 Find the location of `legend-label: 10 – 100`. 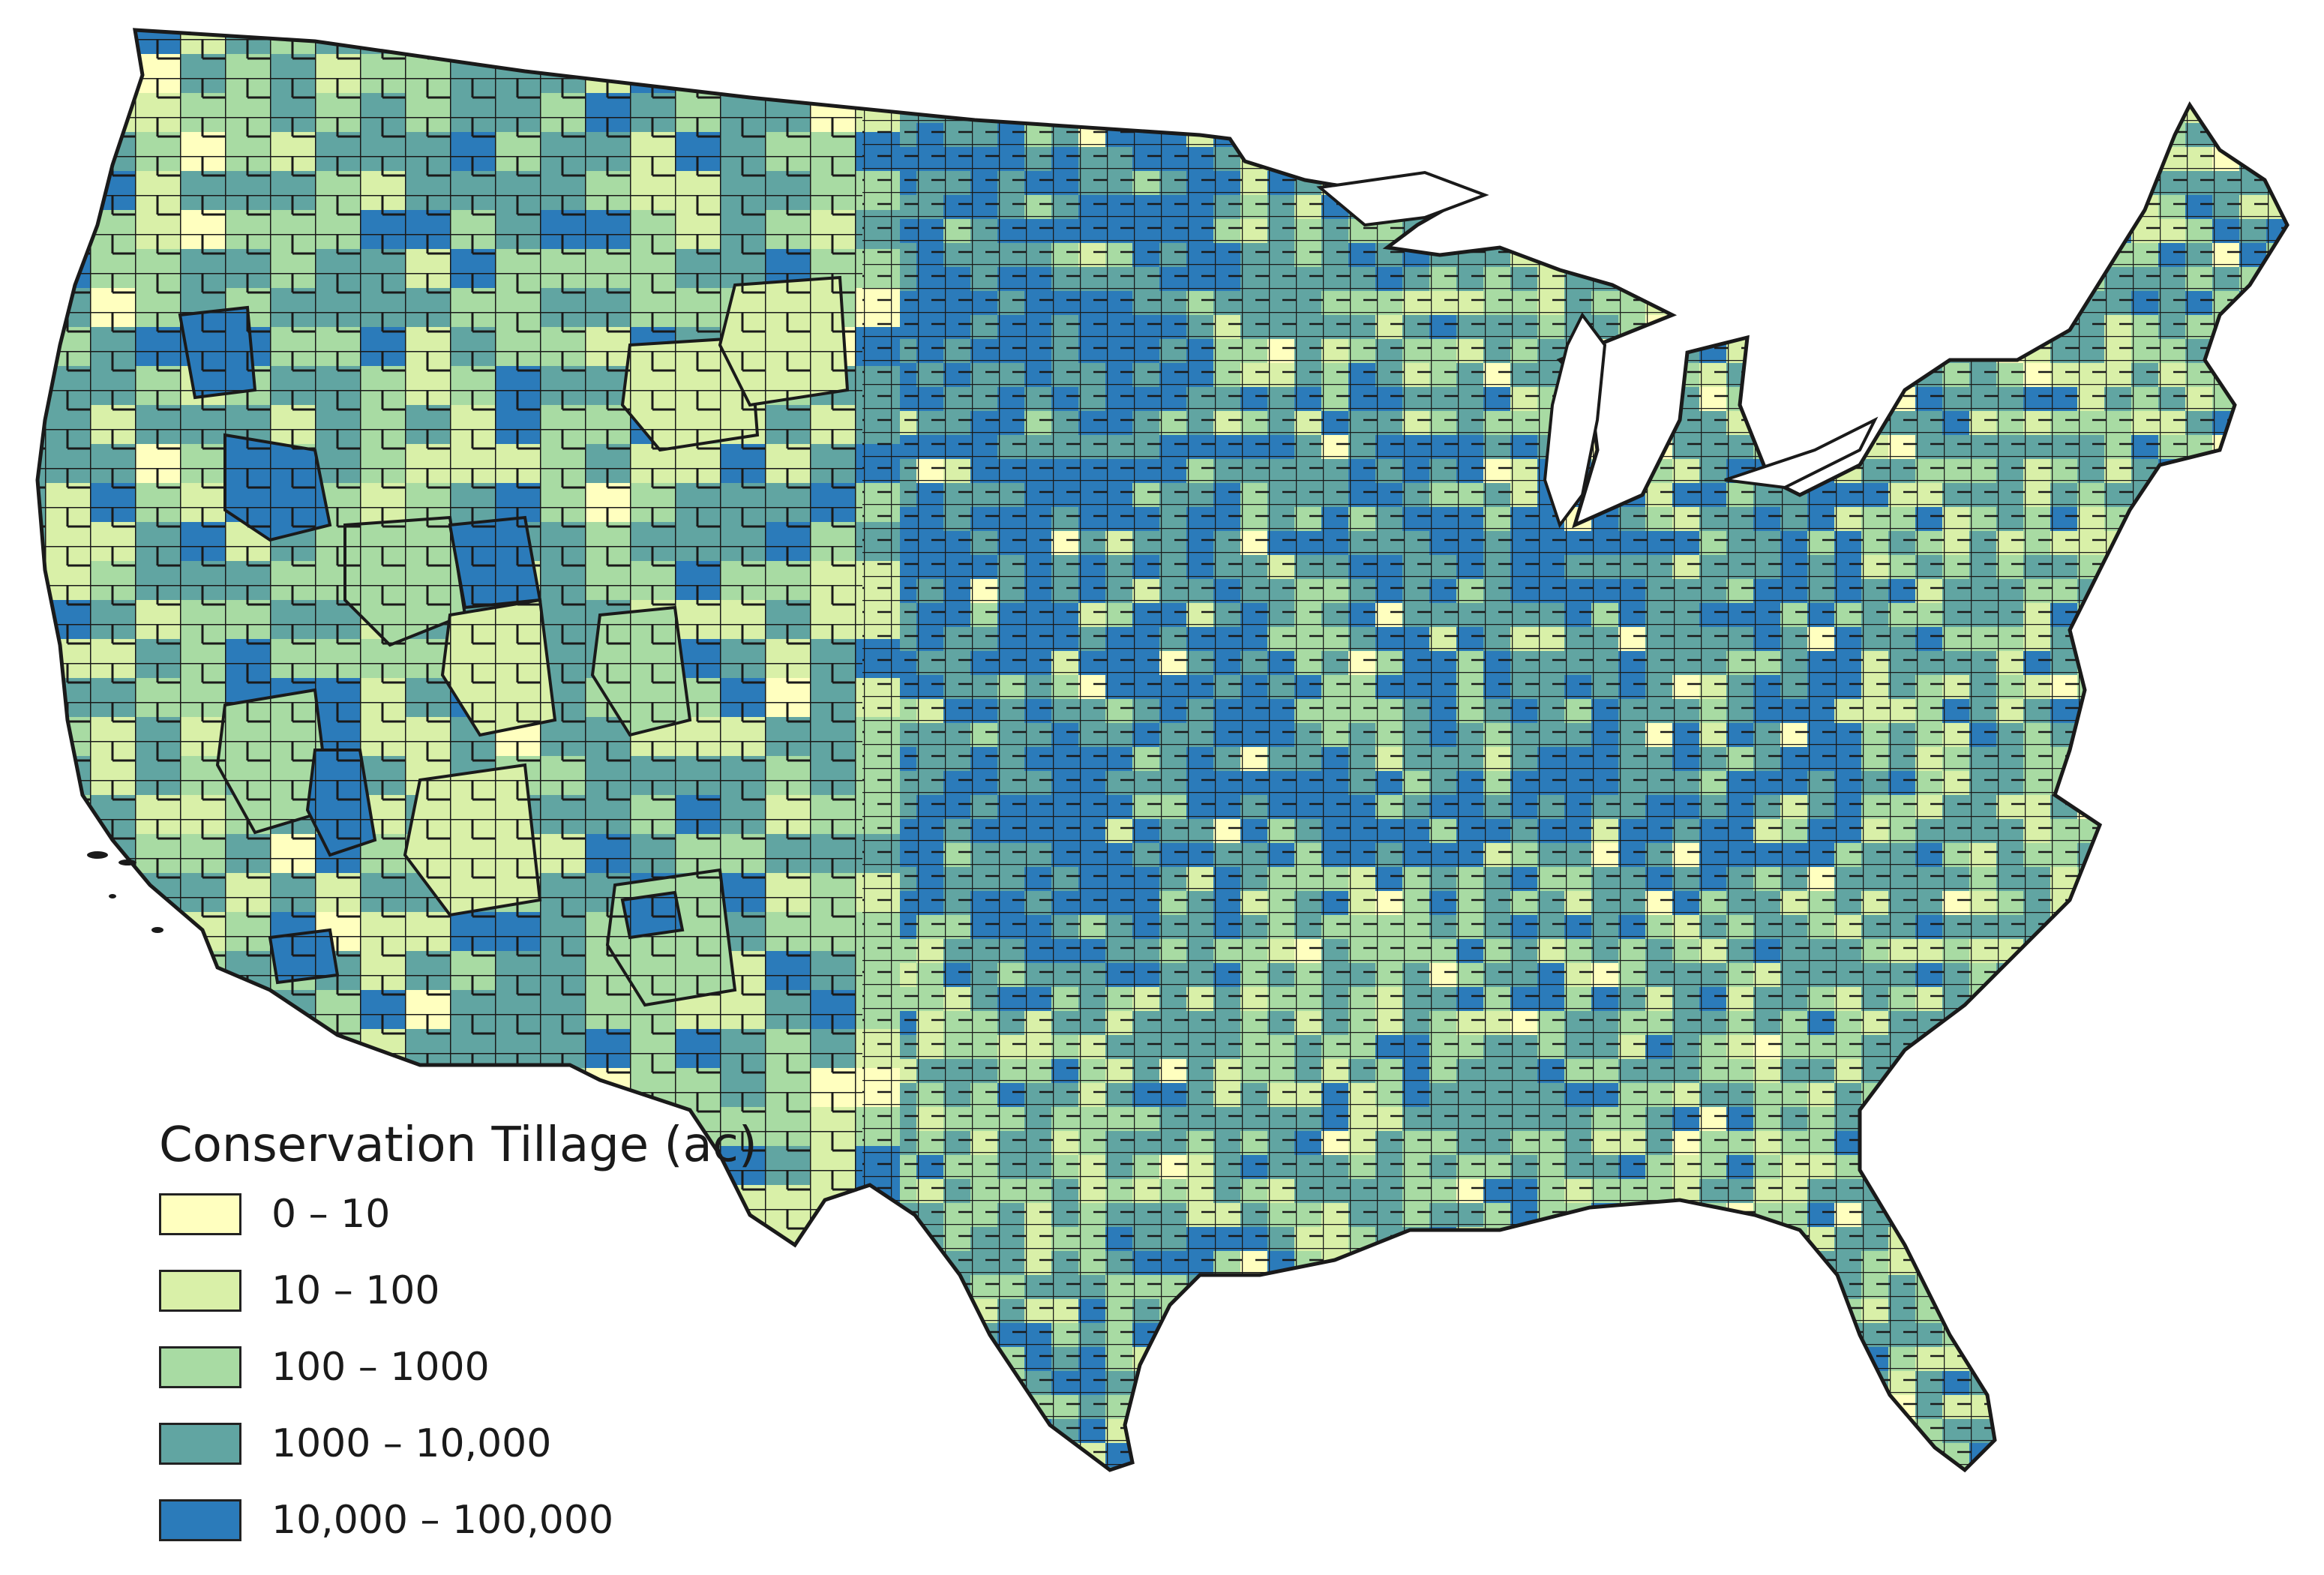

legend-label: 10 – 100 is located at coordinates (355, 1290).